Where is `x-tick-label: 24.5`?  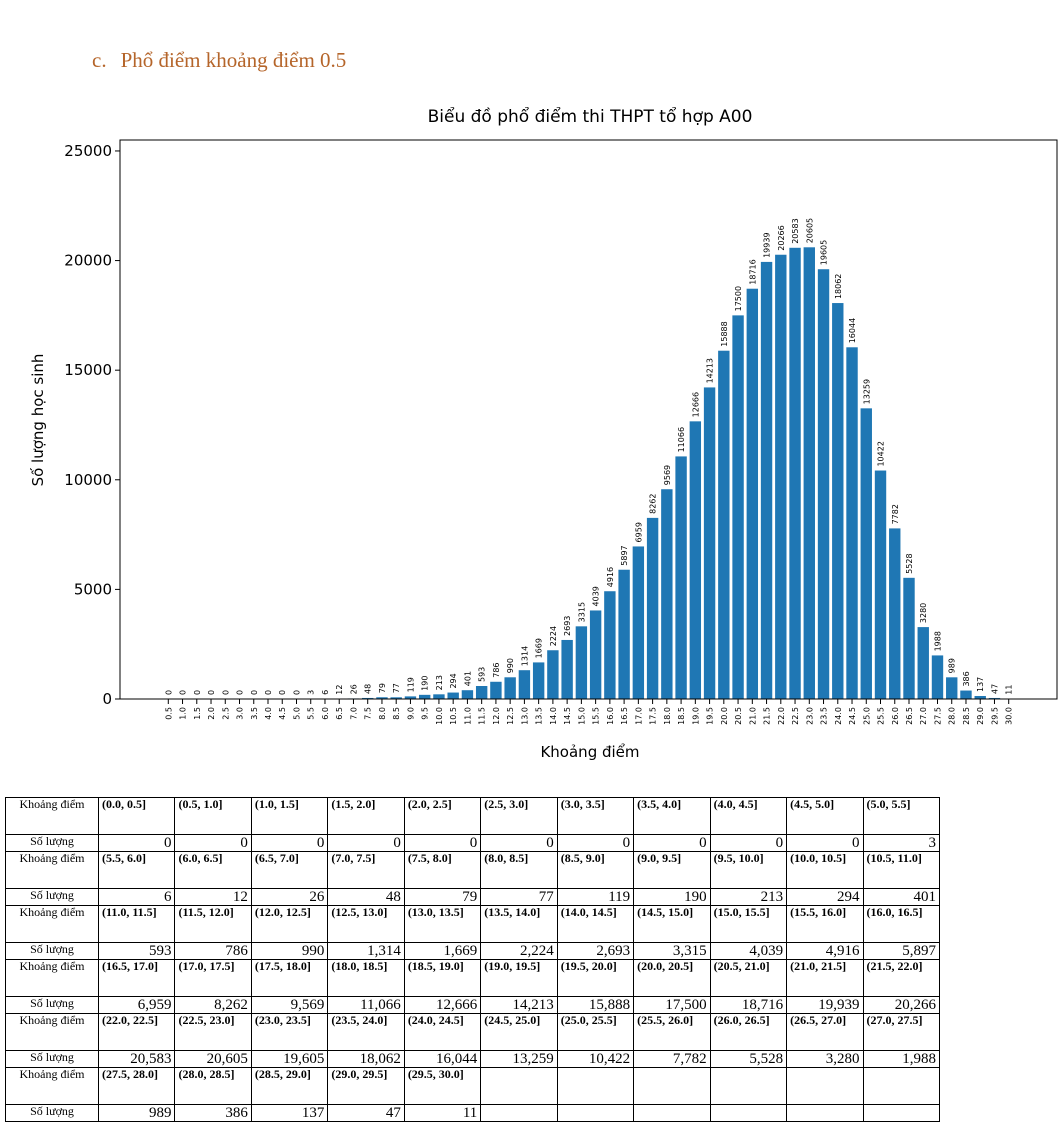
x-tick-label: 24.5 is located at coordinates (852, 716).